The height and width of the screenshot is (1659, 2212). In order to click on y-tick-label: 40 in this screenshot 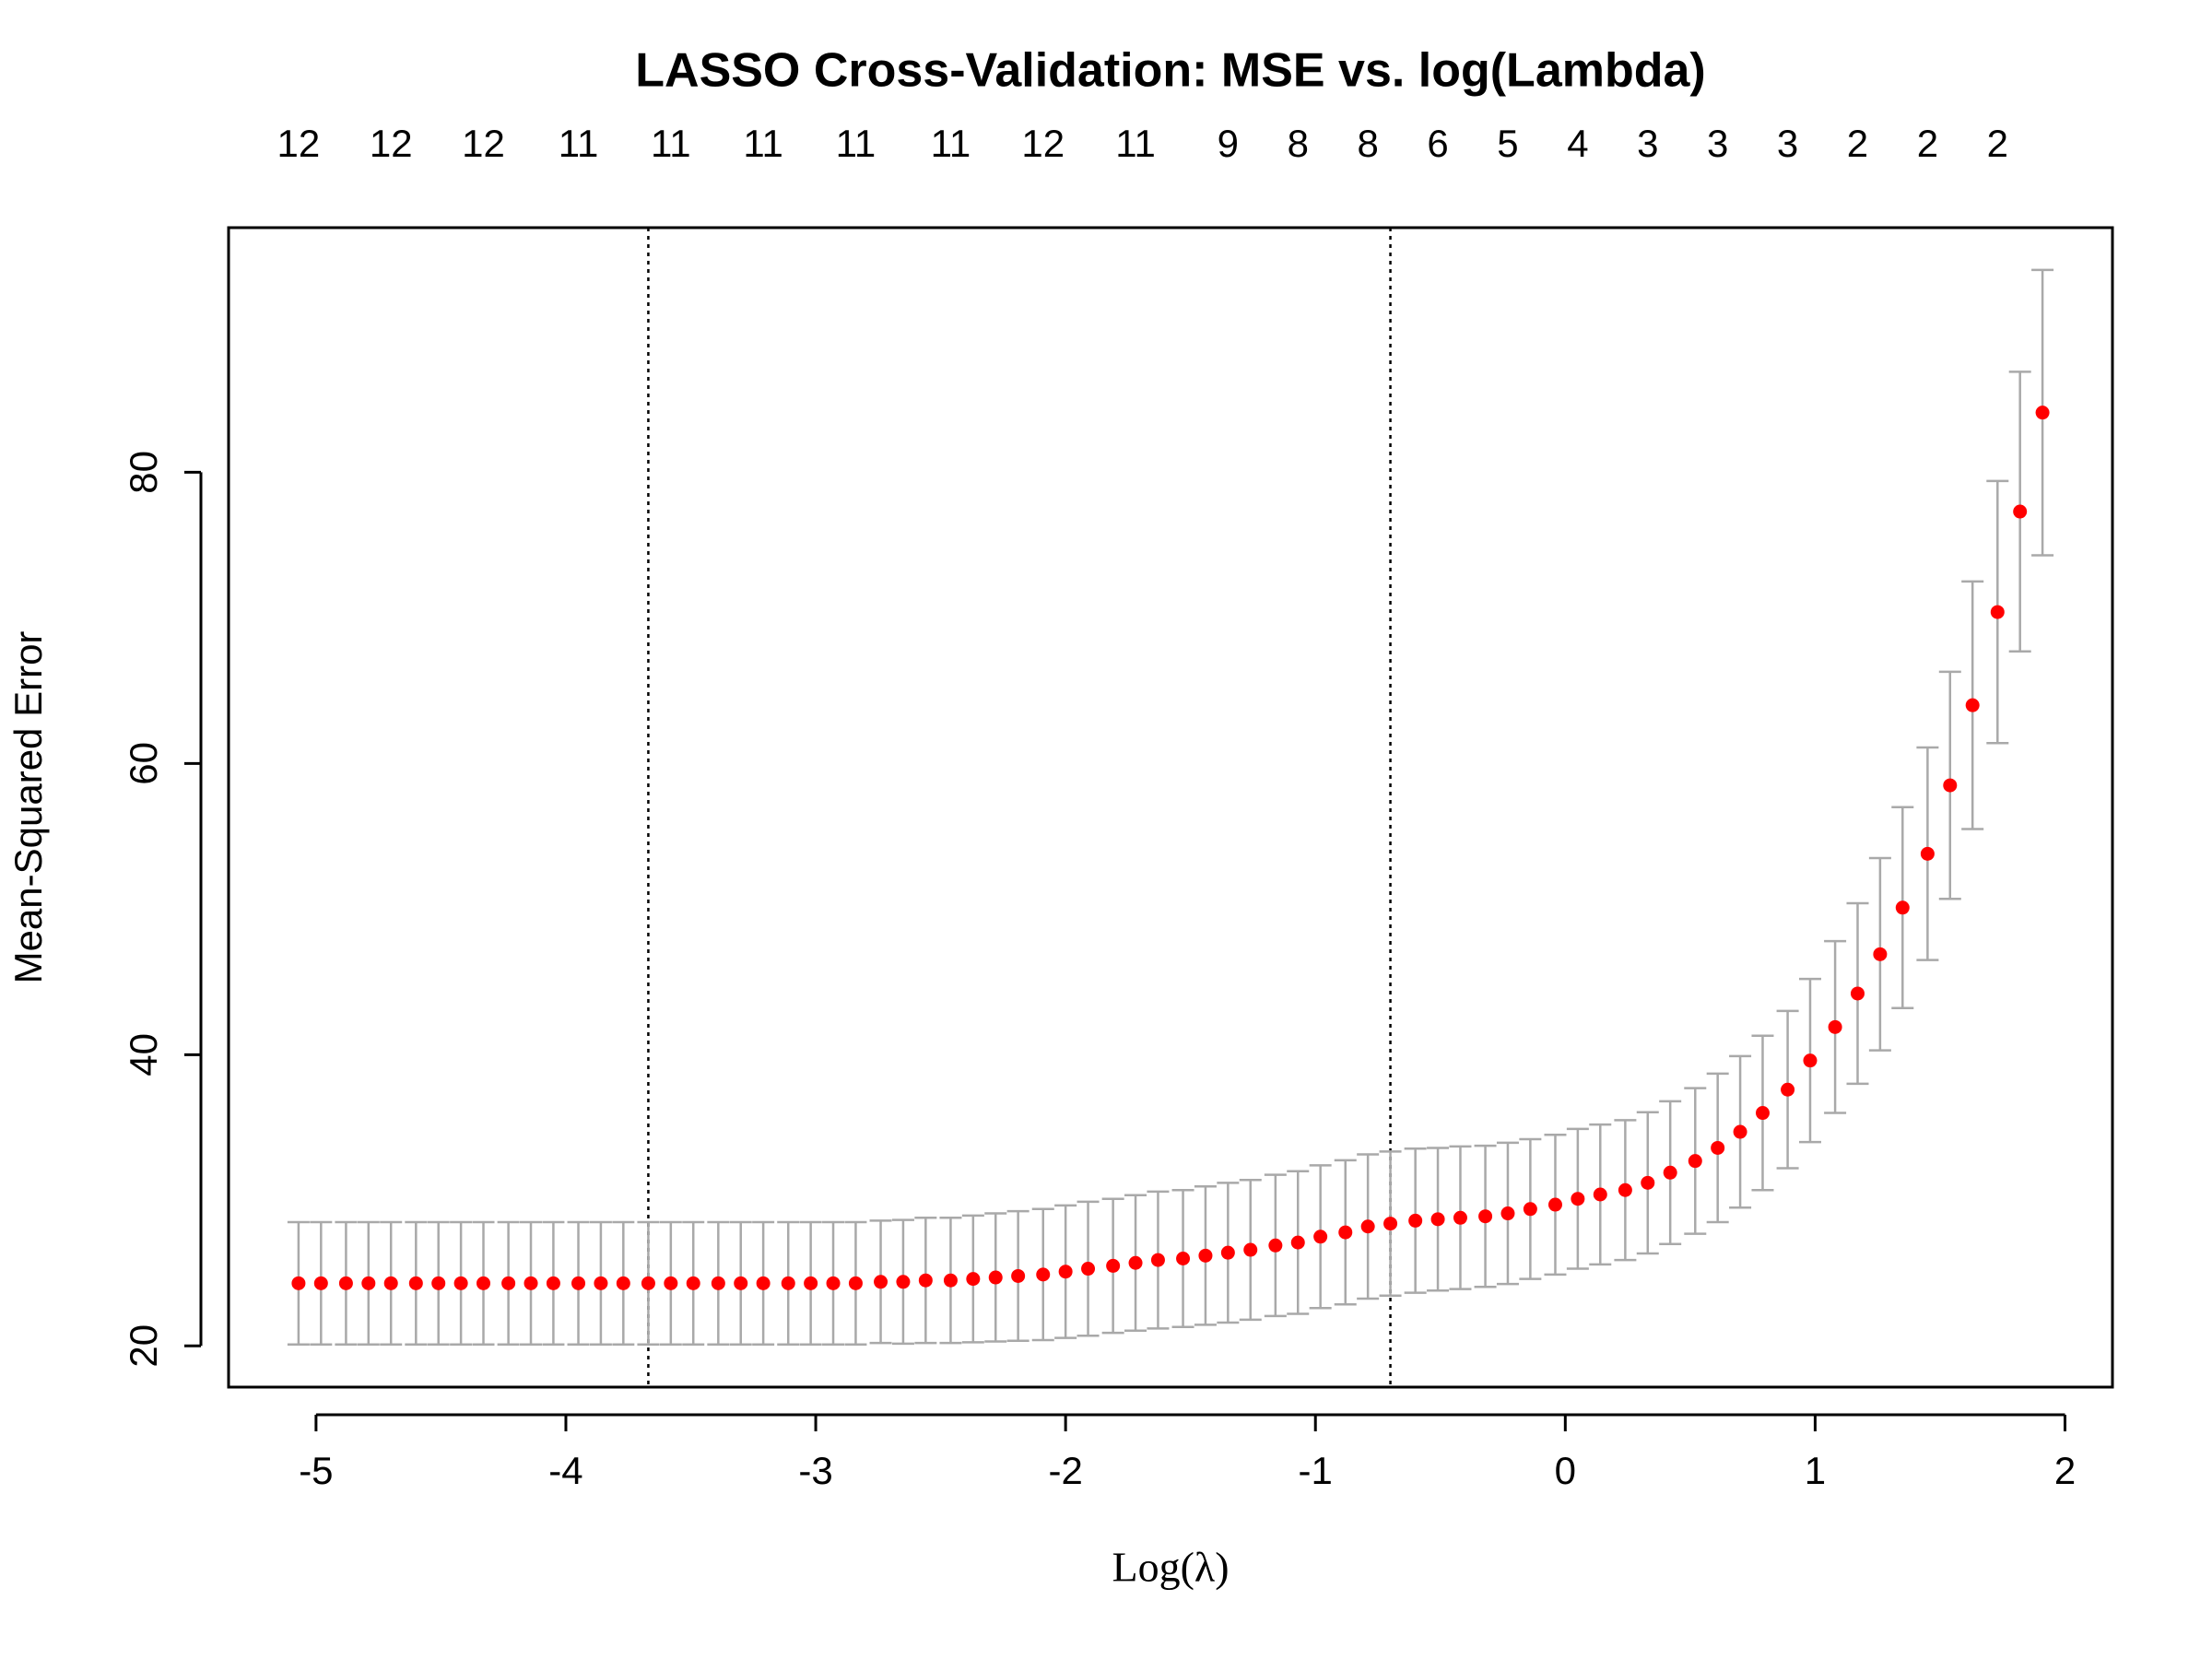, I will do `click(143, 1055)`.